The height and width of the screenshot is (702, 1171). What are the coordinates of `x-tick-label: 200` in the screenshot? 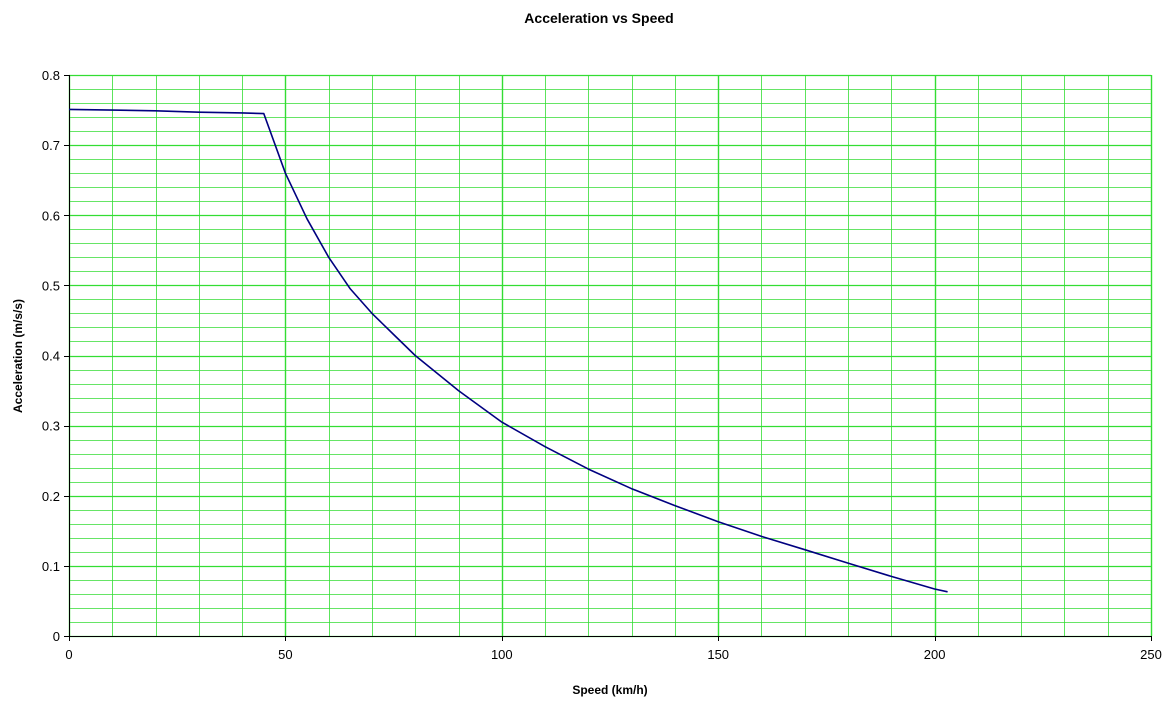 It's located at (935, 654).